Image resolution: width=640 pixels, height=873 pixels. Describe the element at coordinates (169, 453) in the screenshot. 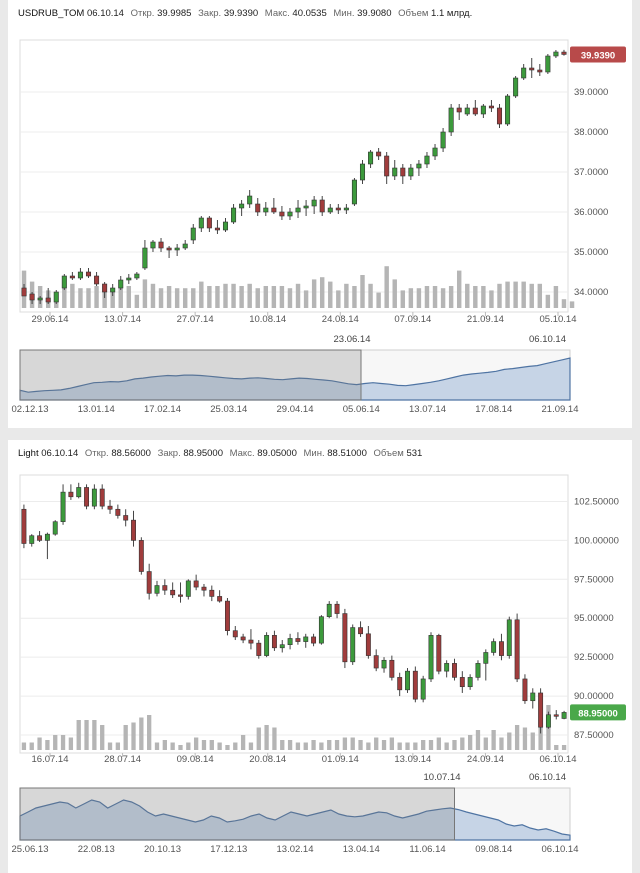

I see `close-label: Закр.` at that location.